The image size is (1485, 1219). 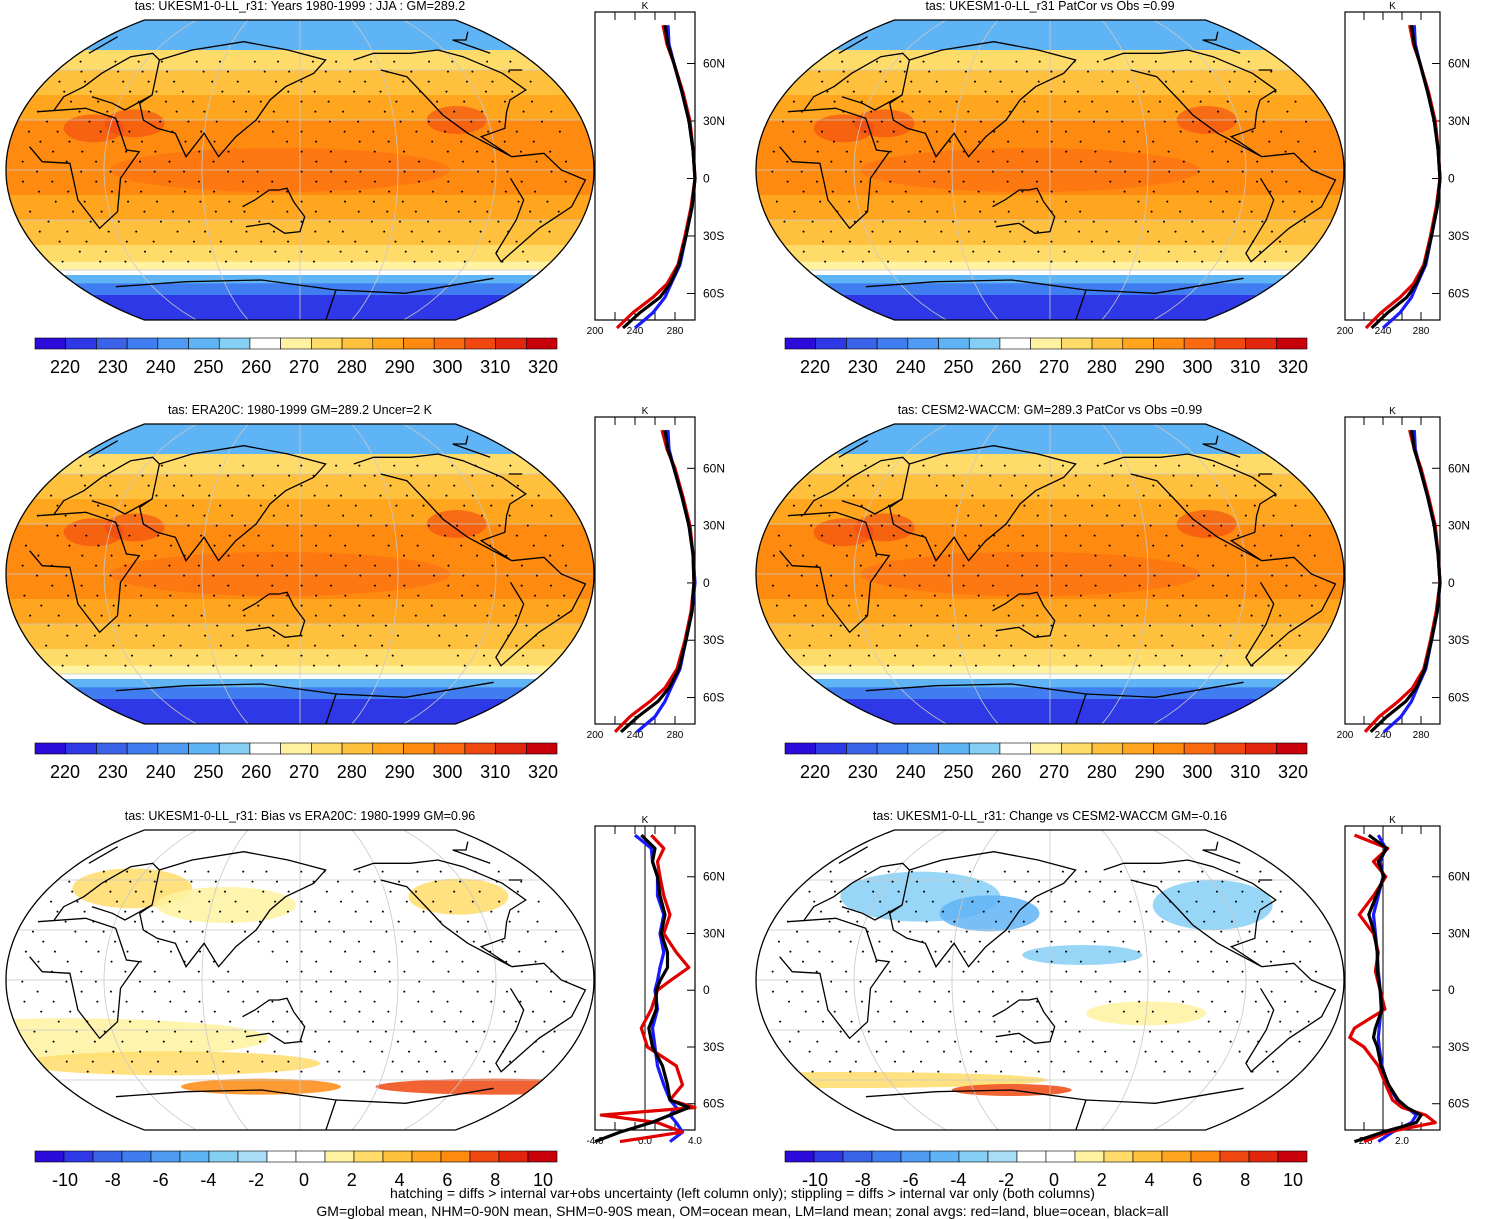 I want to click on lat-label: 60N, so click(x=1459, y=468).